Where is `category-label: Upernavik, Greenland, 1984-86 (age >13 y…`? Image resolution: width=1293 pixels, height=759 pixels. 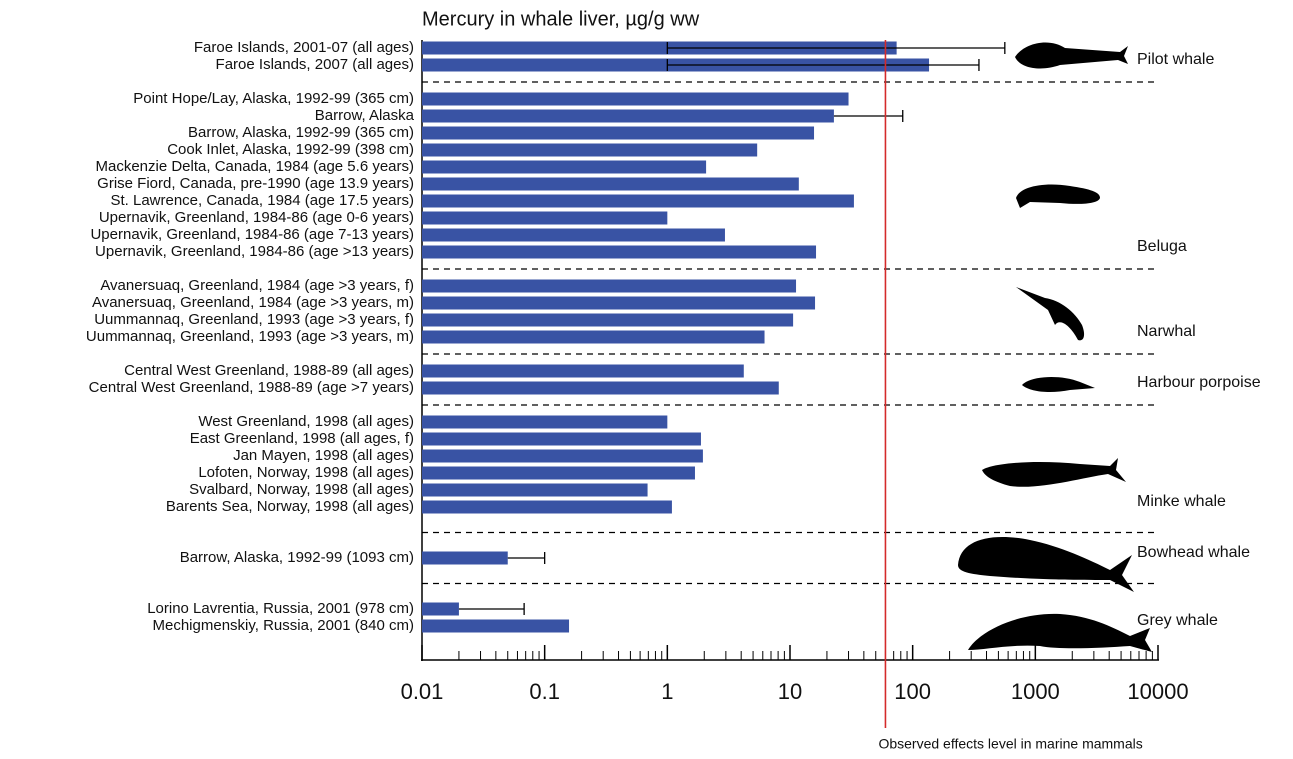 category-label: Upernavik, Greenland, 1984-86 (age >13 y… is located at coordinates (254, 251).